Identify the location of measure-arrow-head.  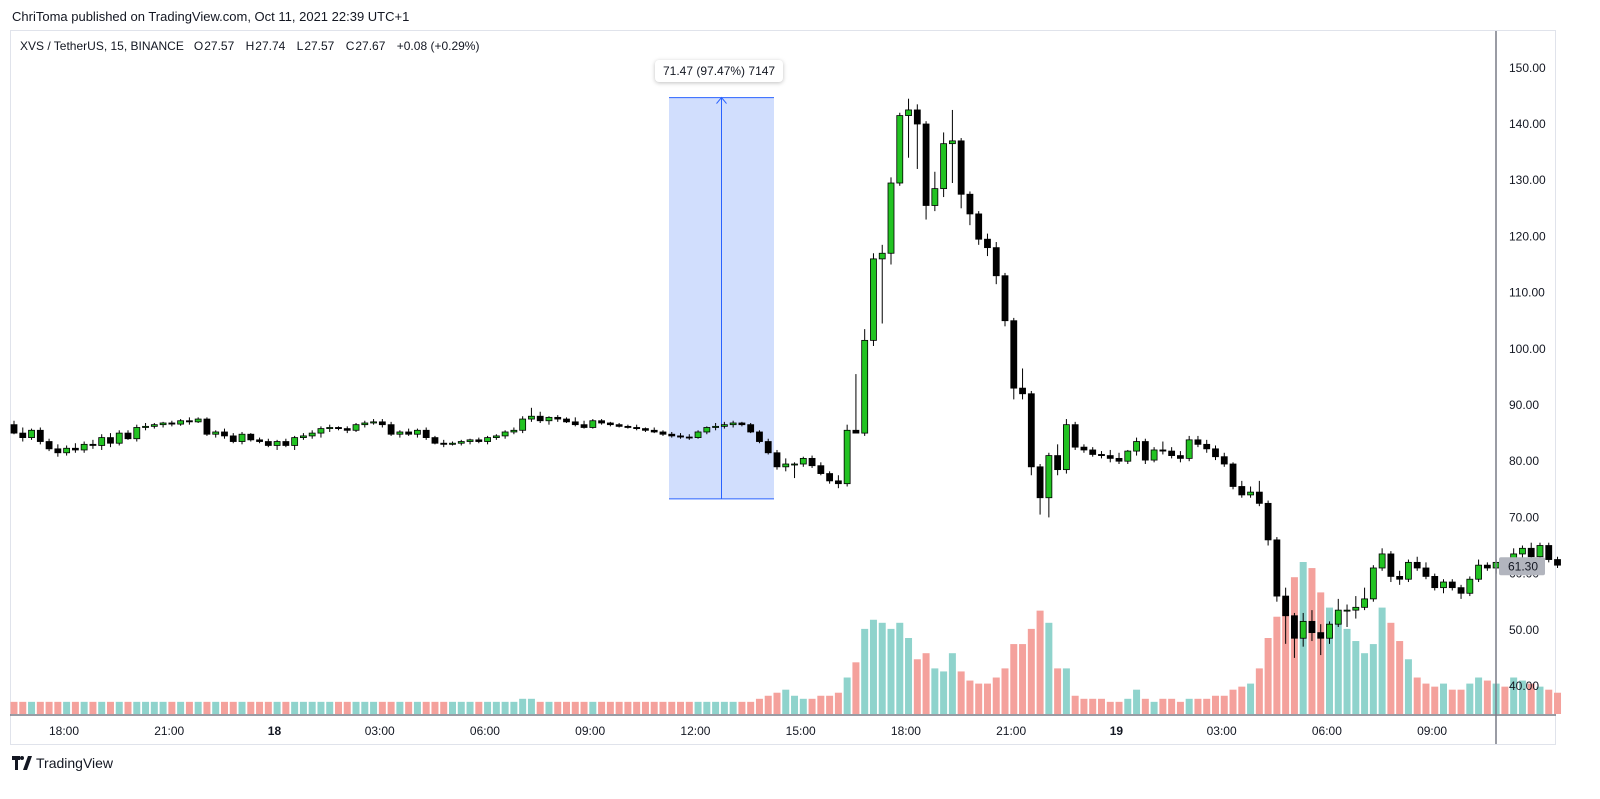
(721, 100).